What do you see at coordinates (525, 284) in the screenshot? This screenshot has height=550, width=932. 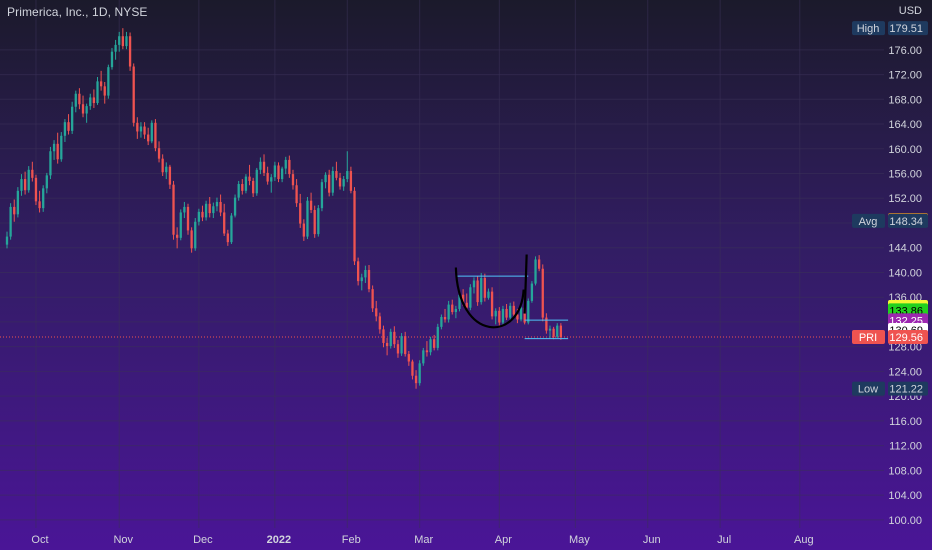 I see `handle-stroke` at bounding box center [525, 284].